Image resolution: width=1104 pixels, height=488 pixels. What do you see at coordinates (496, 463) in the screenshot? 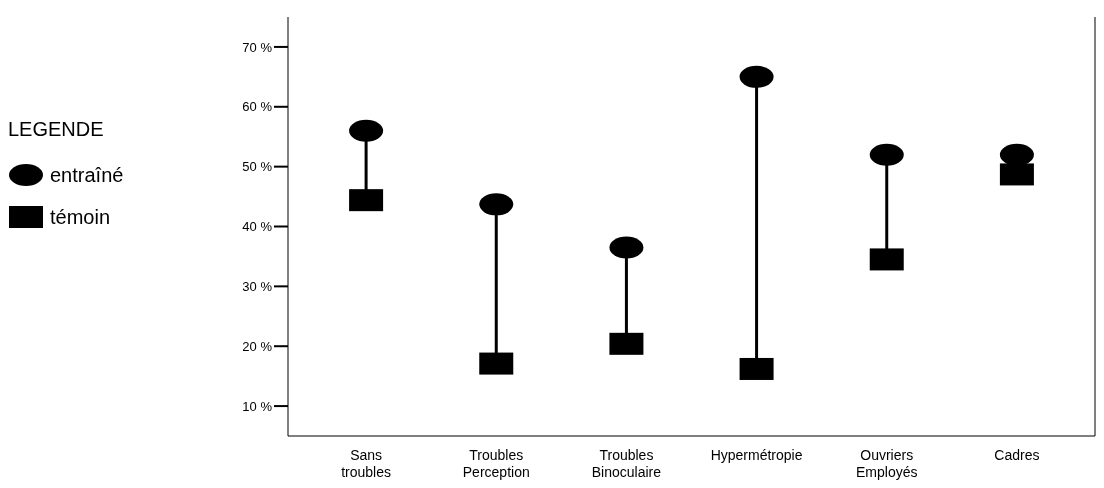
I see `x-tick-label: Troubles Perception` at bounding box center [496, 463].